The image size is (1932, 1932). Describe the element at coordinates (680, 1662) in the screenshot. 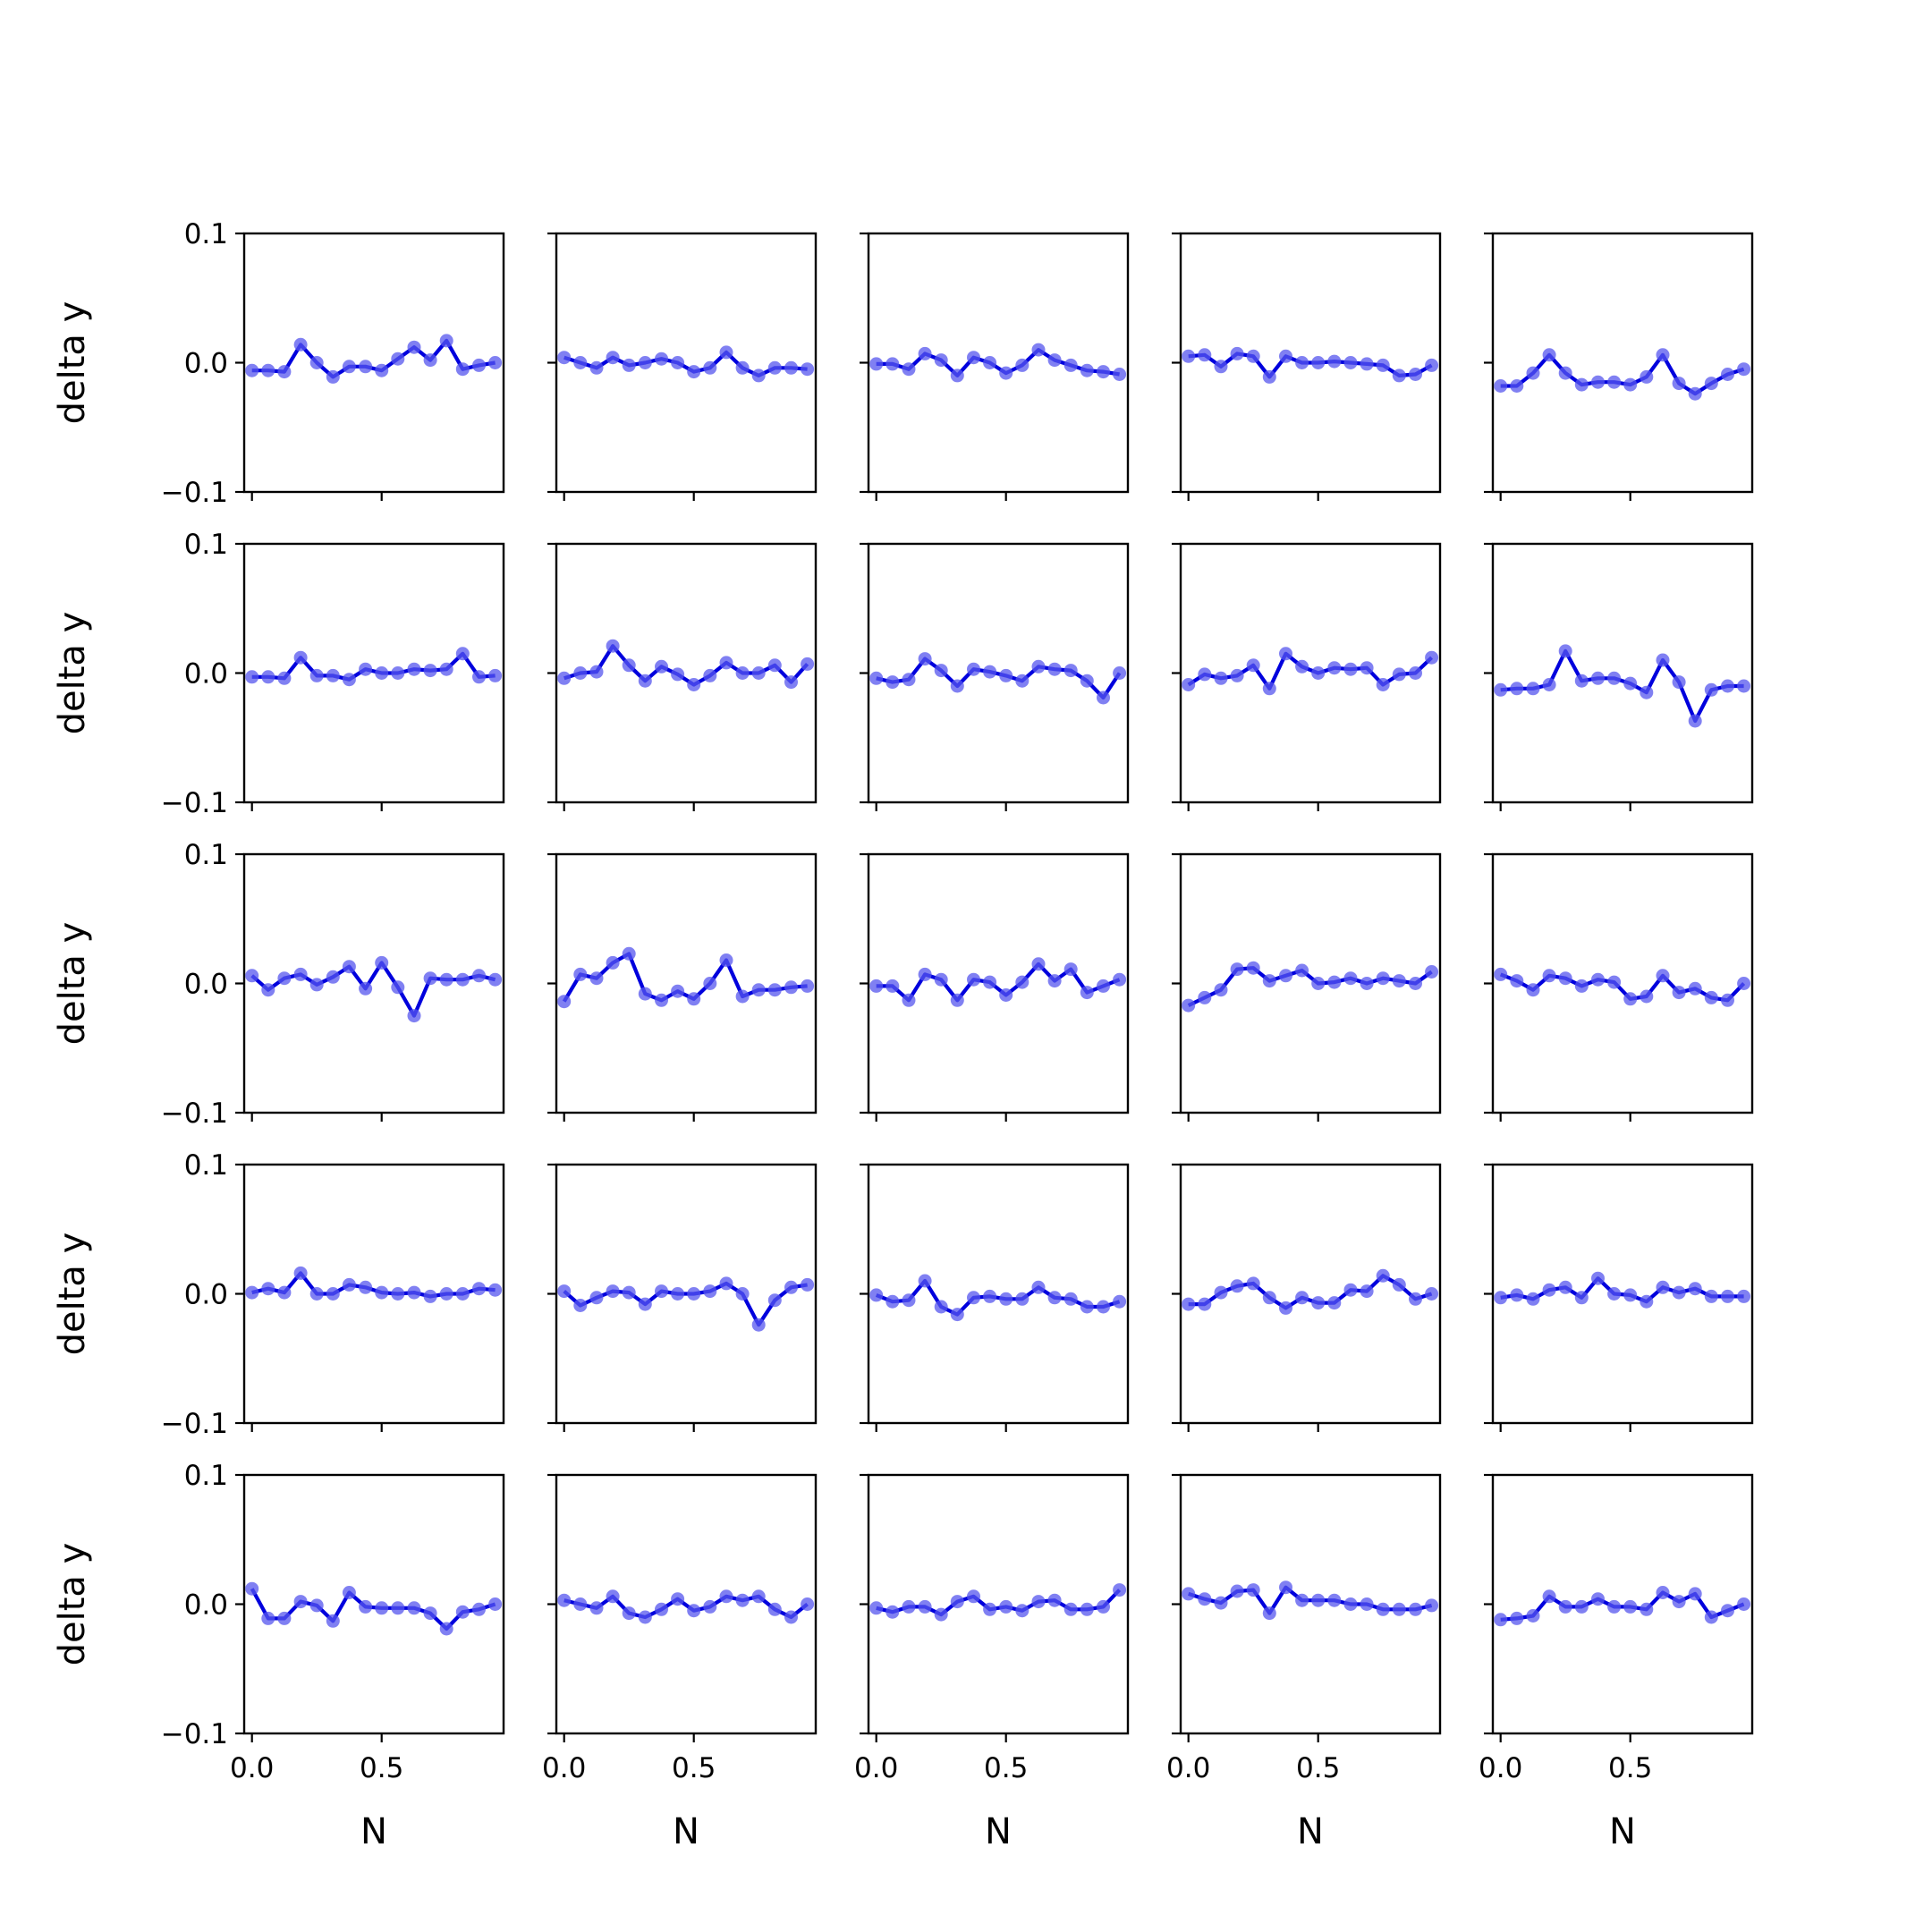

I see `subplot-5-2: 0.0 0.5 N` at that location.